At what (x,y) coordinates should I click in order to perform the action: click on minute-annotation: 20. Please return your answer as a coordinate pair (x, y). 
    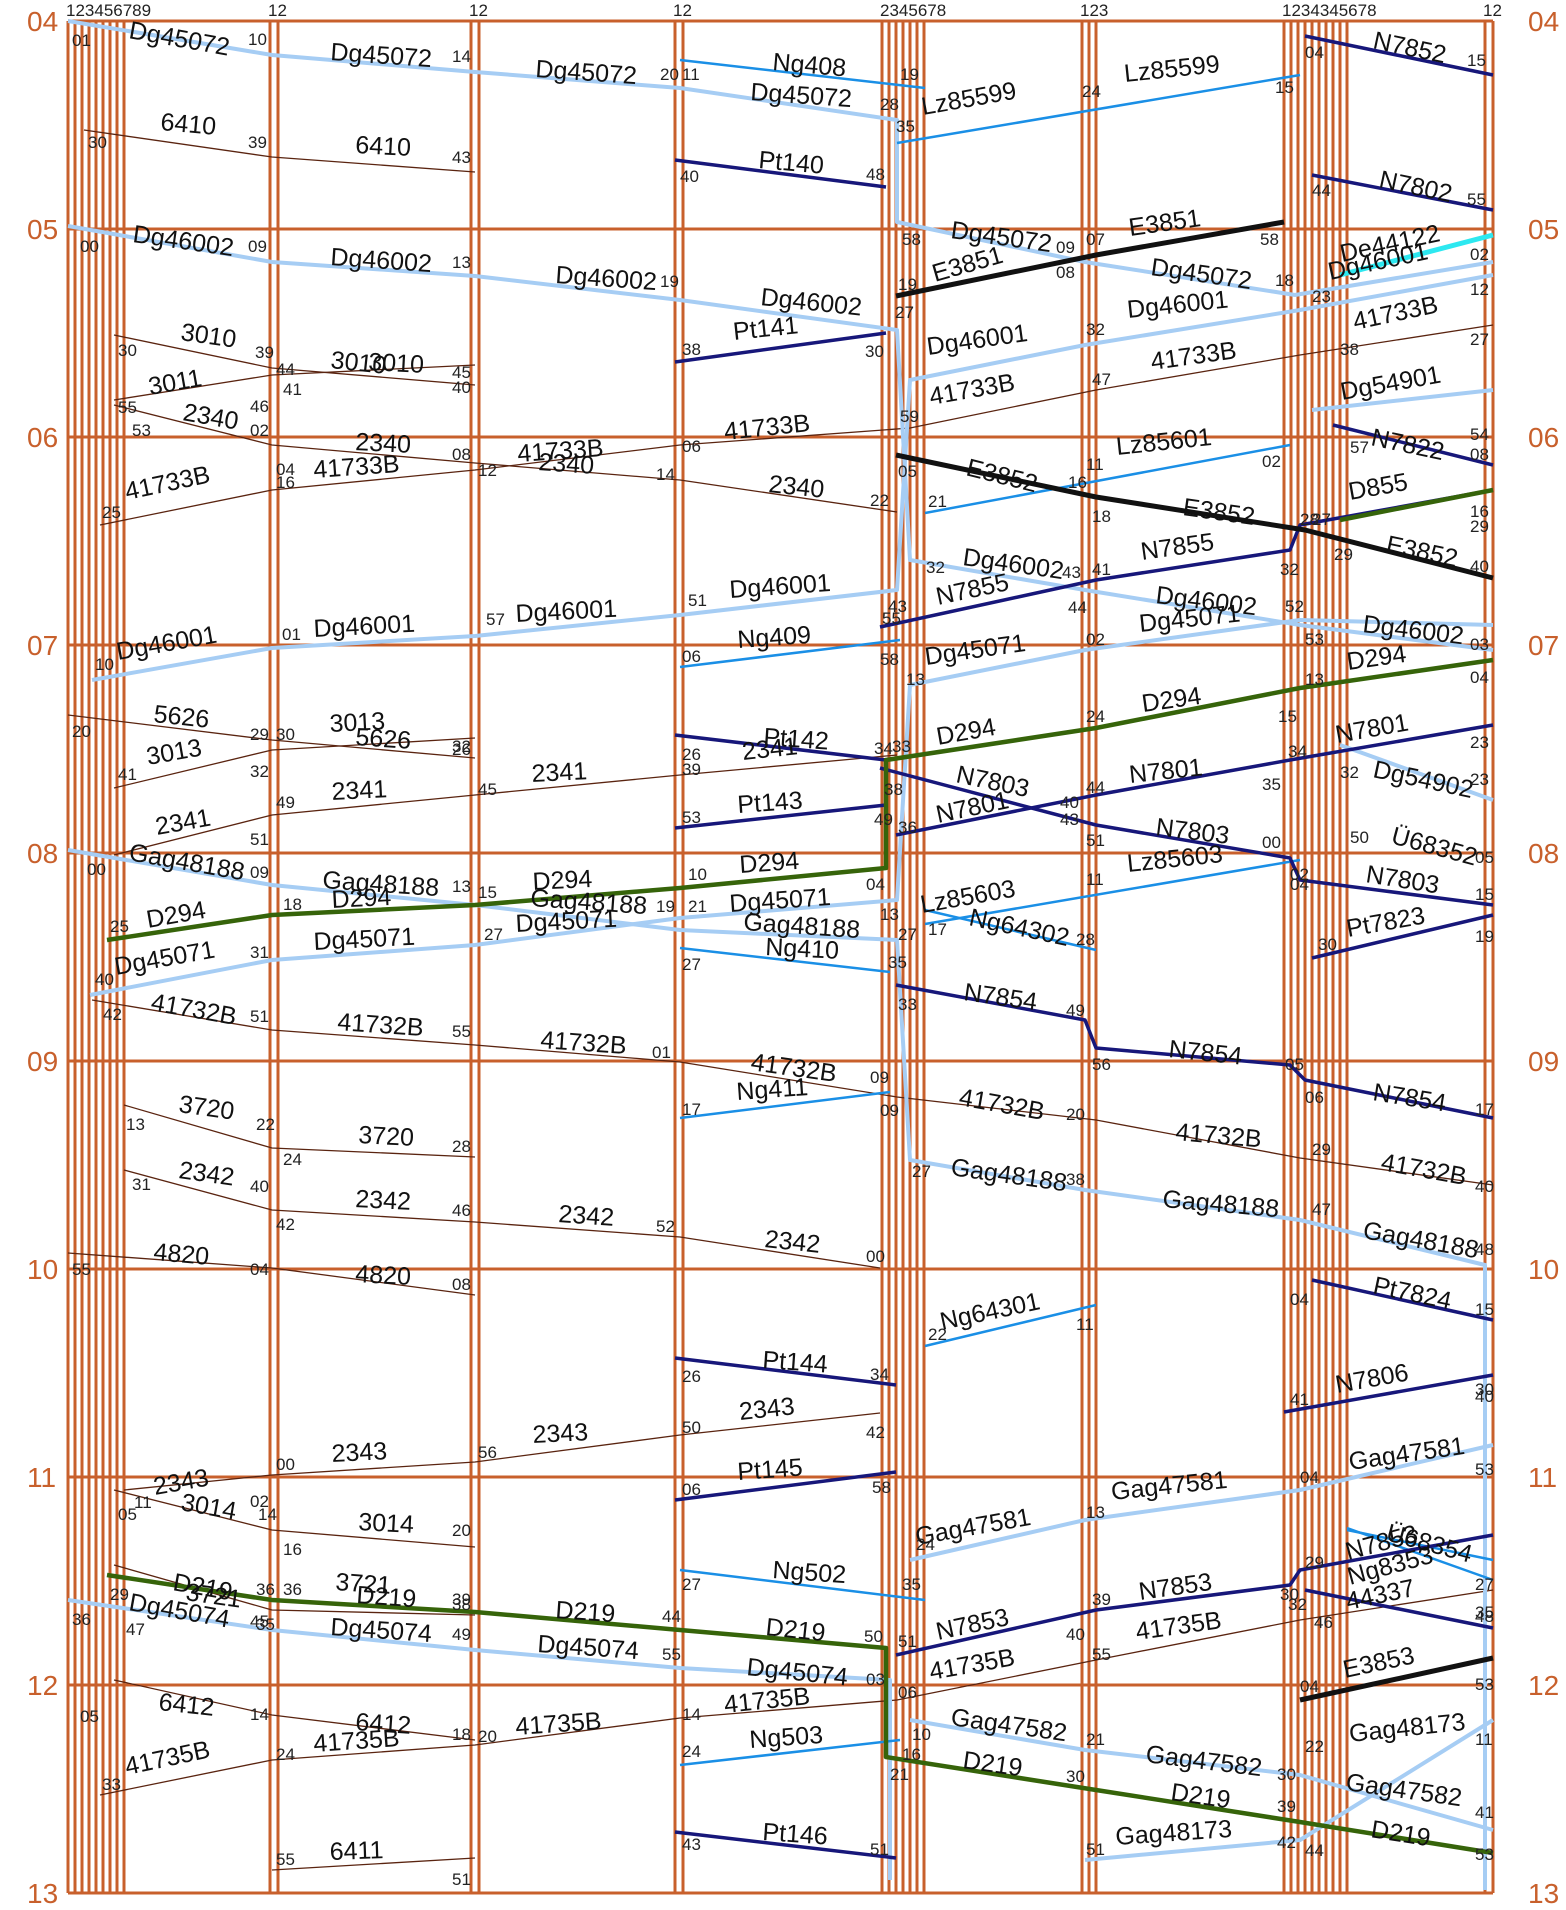
    Looking at the image, I should click on (669, 74).